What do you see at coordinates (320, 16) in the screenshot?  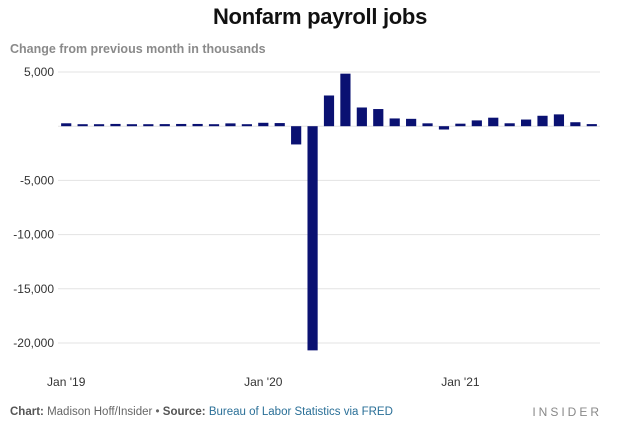 I see `chart-title: Nonfarm payroll jobs` at bounding box center [320, 16].